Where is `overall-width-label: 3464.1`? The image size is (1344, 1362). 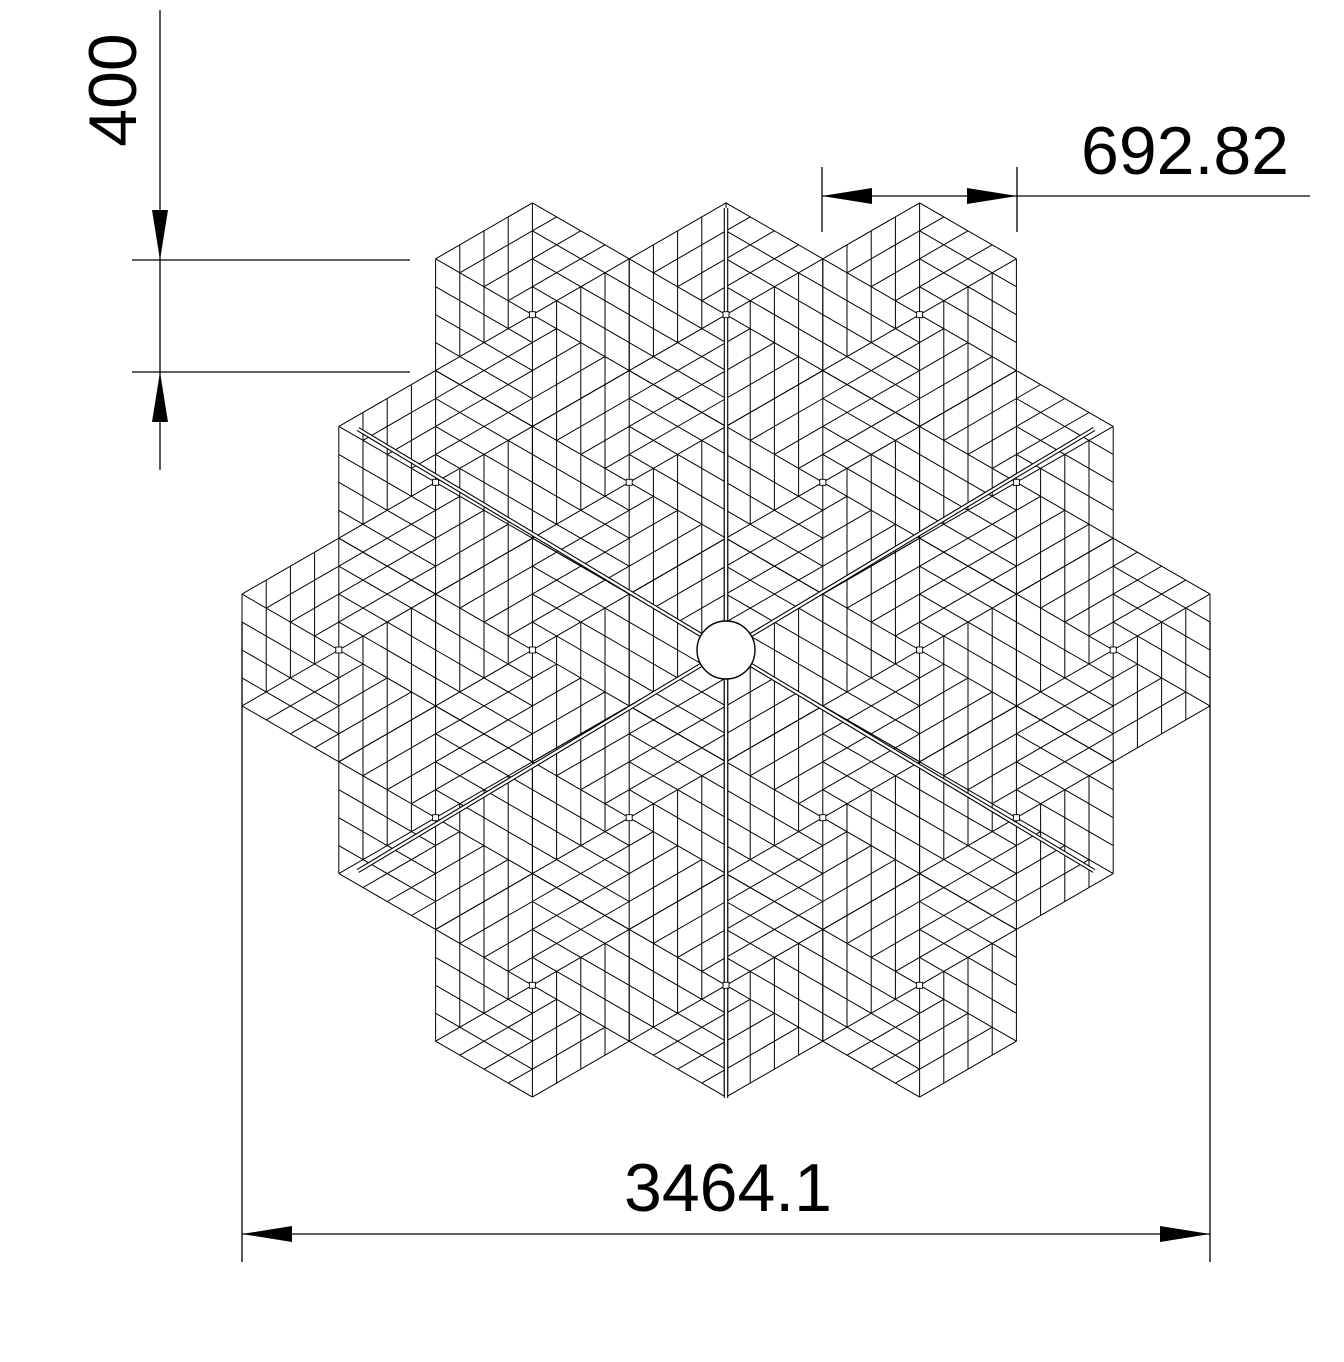
overall-width-label: 3464.1 is located at coordinates (728, 1188).